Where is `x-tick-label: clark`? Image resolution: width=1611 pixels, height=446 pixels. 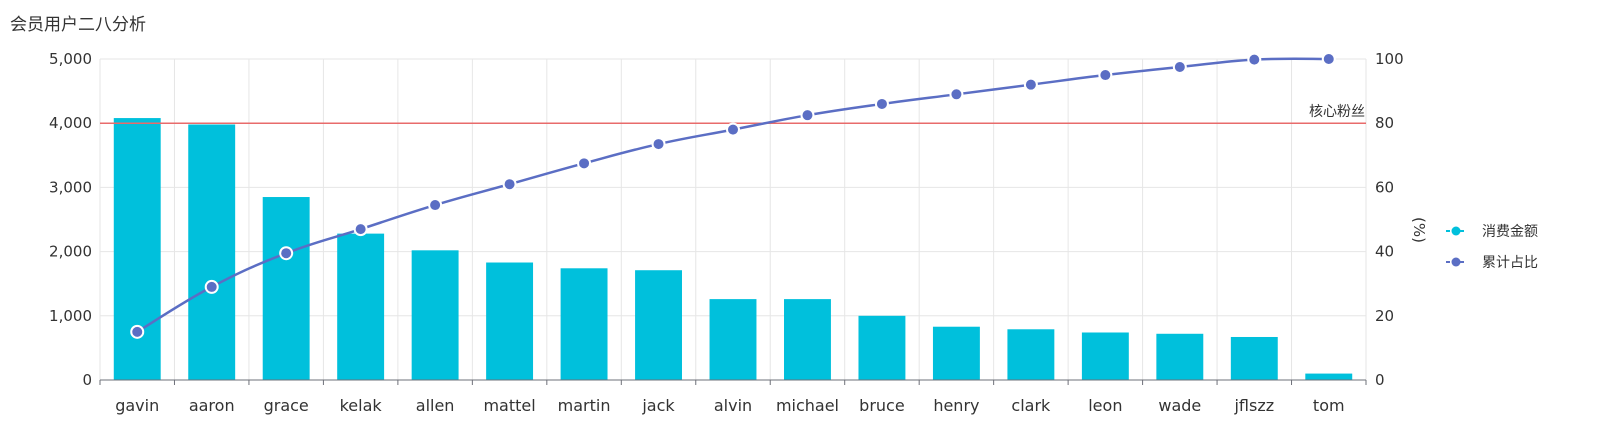 x-tick-label: clark is located at coordinates (1031, 405).